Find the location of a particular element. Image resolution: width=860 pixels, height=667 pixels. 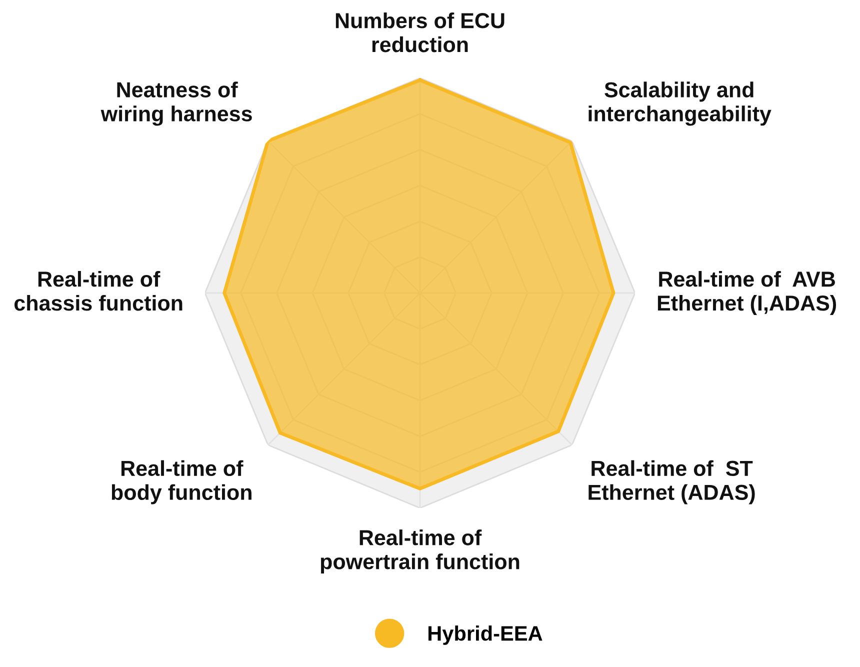

legend-label: Hybrid-EEA is located at coordinates (485, 635).